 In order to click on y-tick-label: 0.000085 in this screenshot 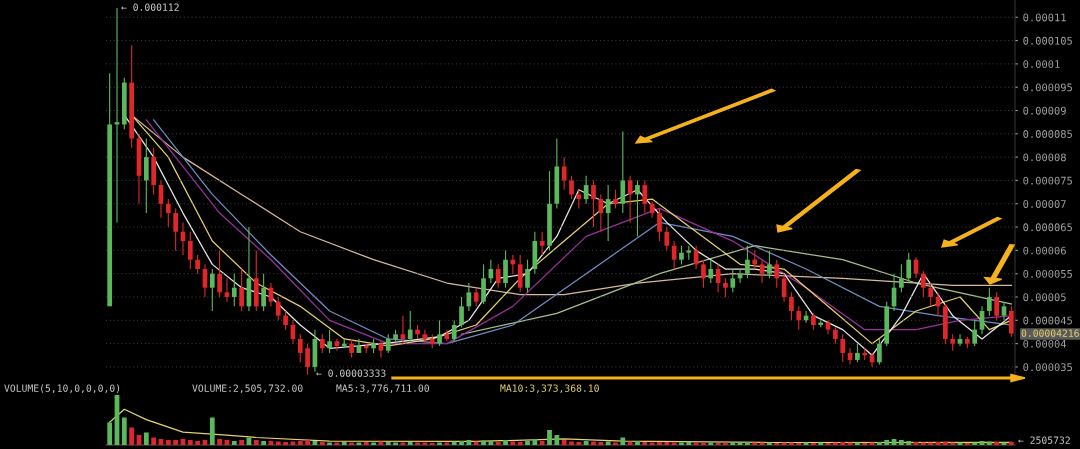, I will do `click(1047, 134)`.